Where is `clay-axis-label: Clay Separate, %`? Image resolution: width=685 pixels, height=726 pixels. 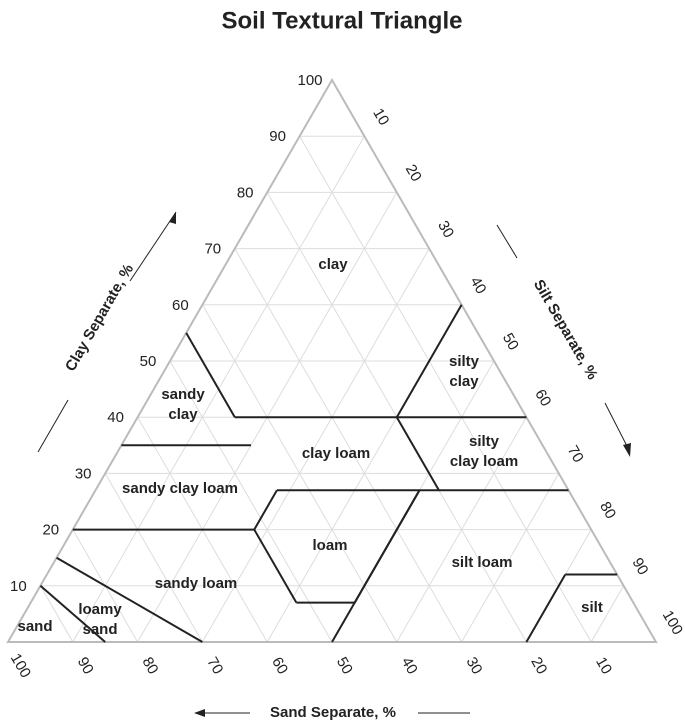 clay-axis-label: Clay Separate, % is located at coordinates (99, 317).